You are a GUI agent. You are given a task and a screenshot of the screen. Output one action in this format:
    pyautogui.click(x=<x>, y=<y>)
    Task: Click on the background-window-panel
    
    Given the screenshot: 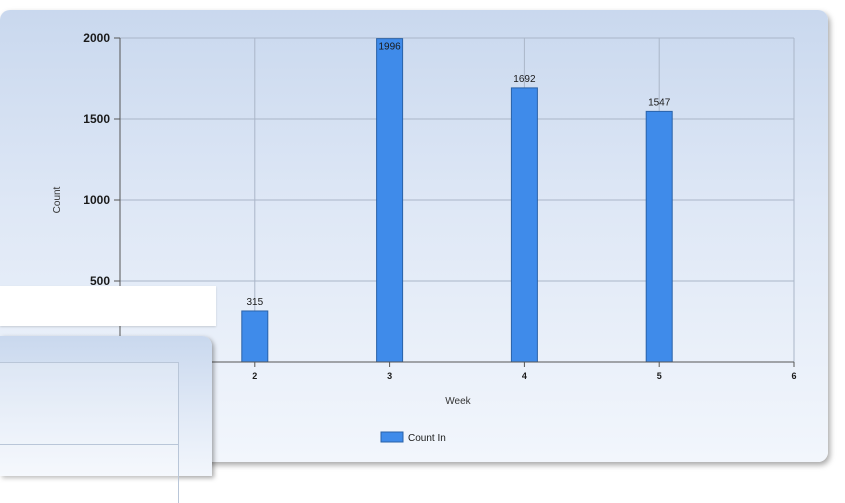 What is the action you would take?
    pyautogui.click(x=106, y=419)
    